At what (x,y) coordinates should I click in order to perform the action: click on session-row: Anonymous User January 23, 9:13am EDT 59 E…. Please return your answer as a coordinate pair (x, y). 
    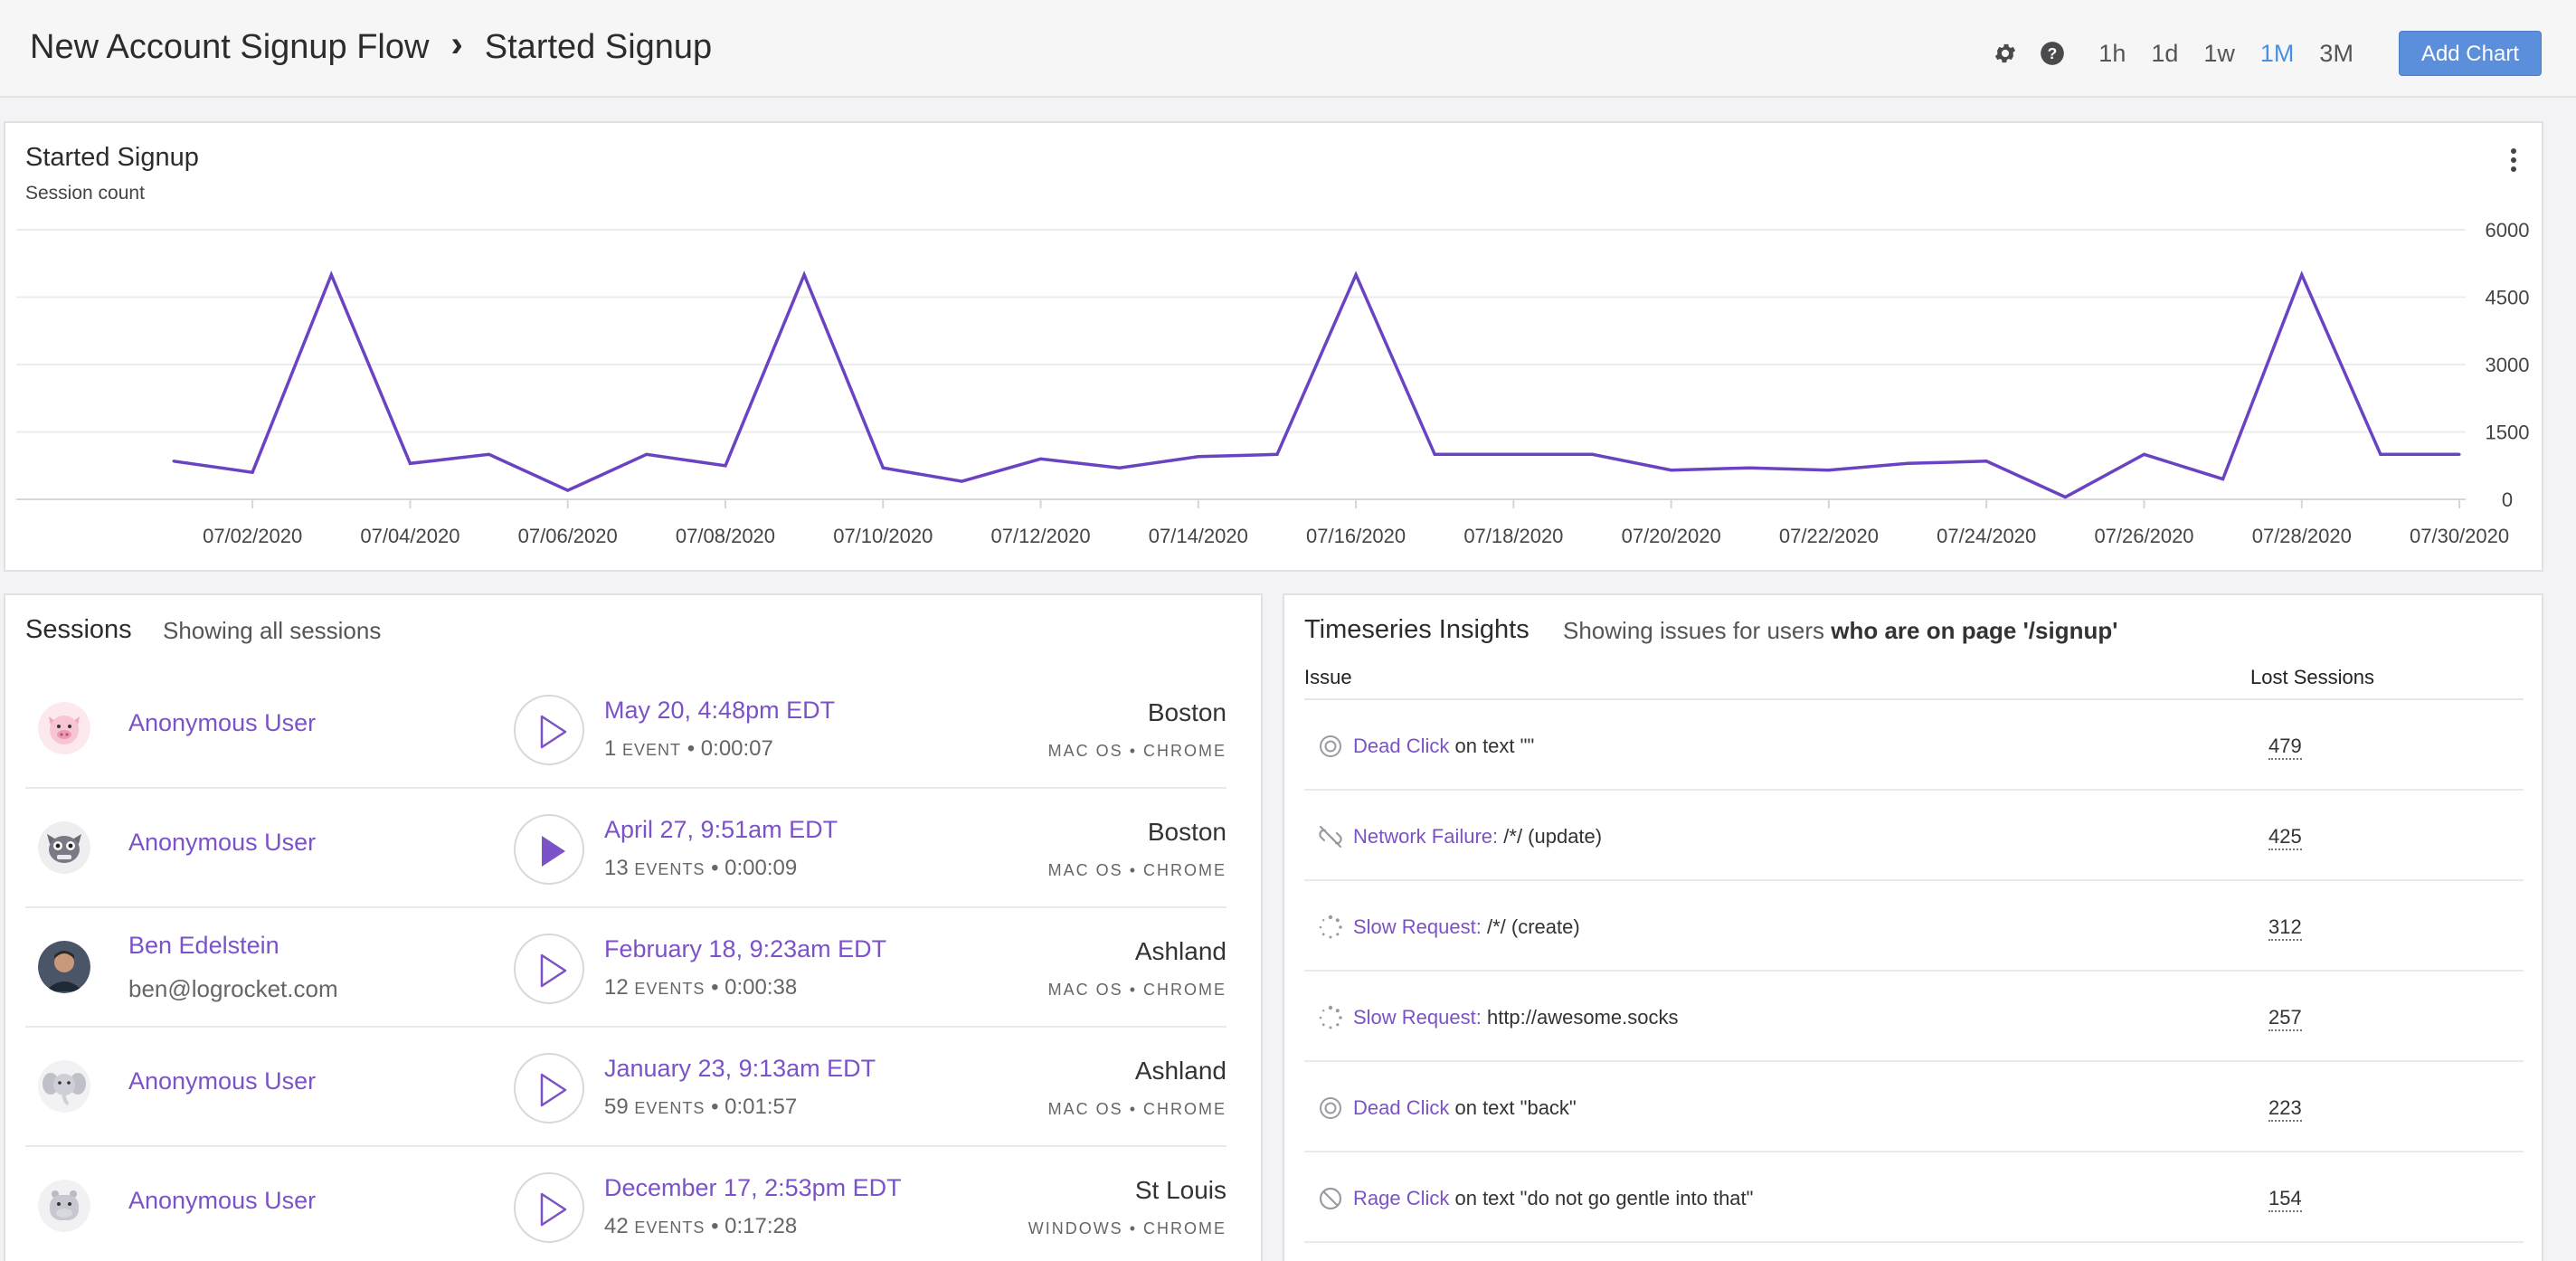
    Looking at the image, I should click on (625, 1087).